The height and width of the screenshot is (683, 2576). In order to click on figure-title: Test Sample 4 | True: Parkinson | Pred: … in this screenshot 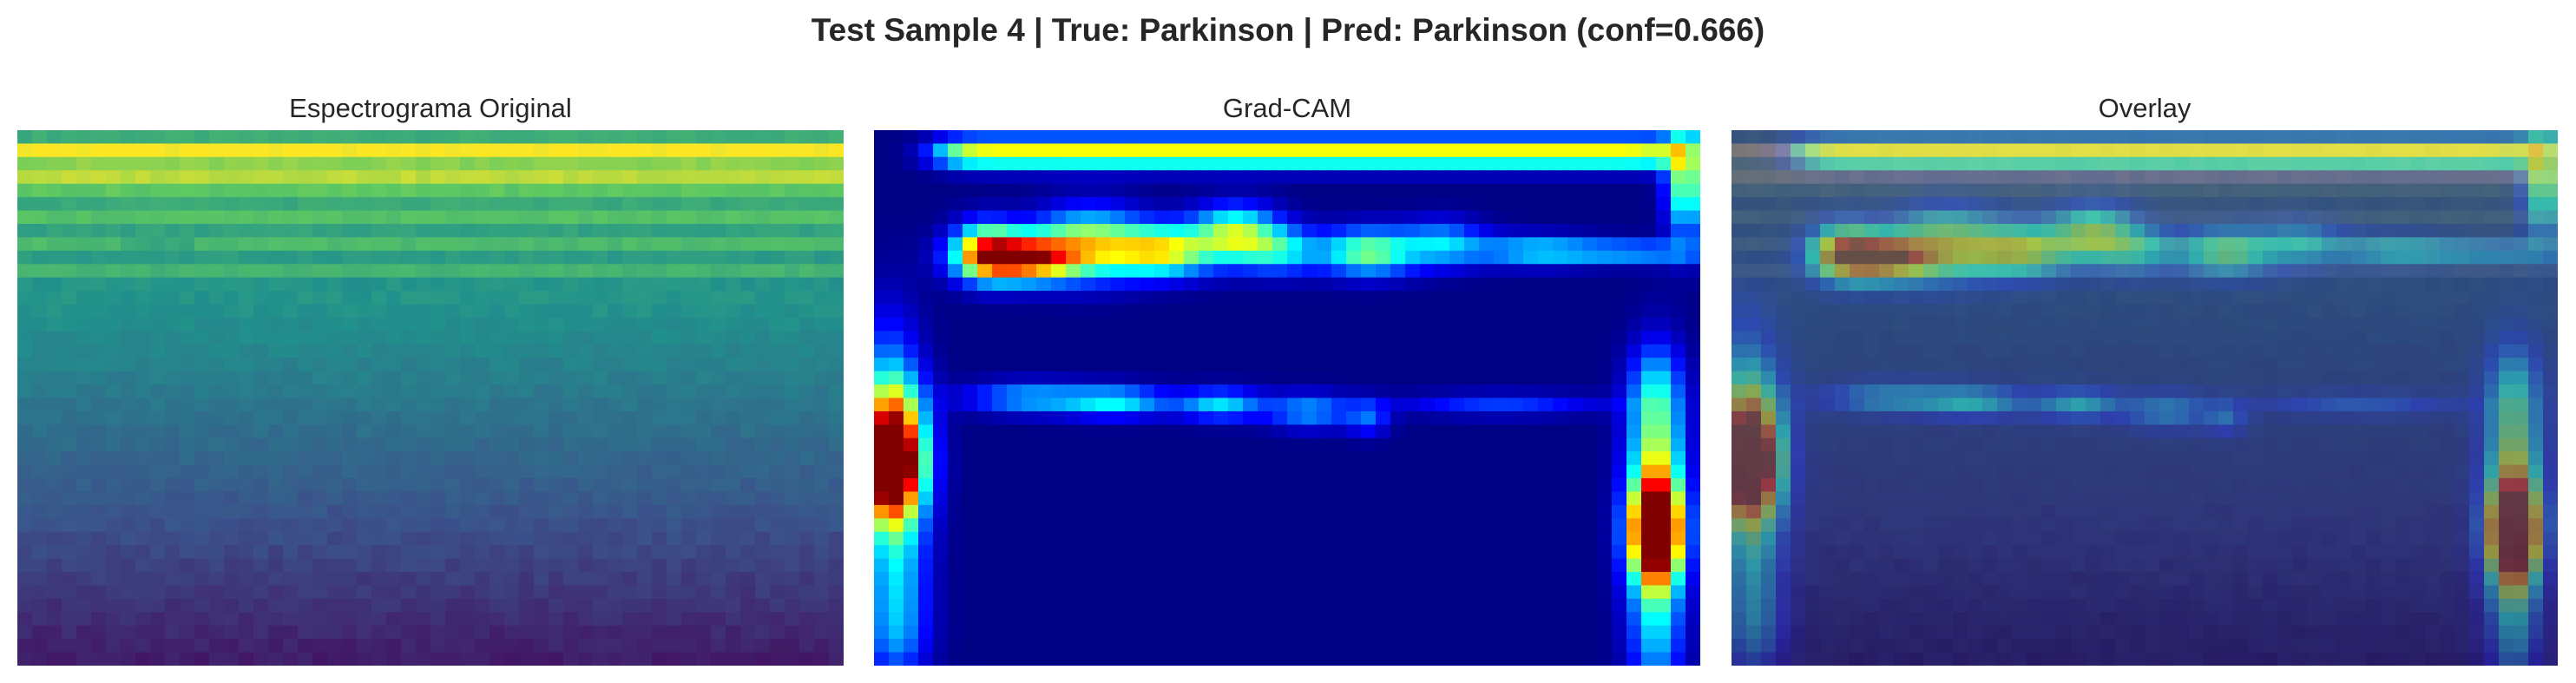, I will do `click(1288, 30)`.